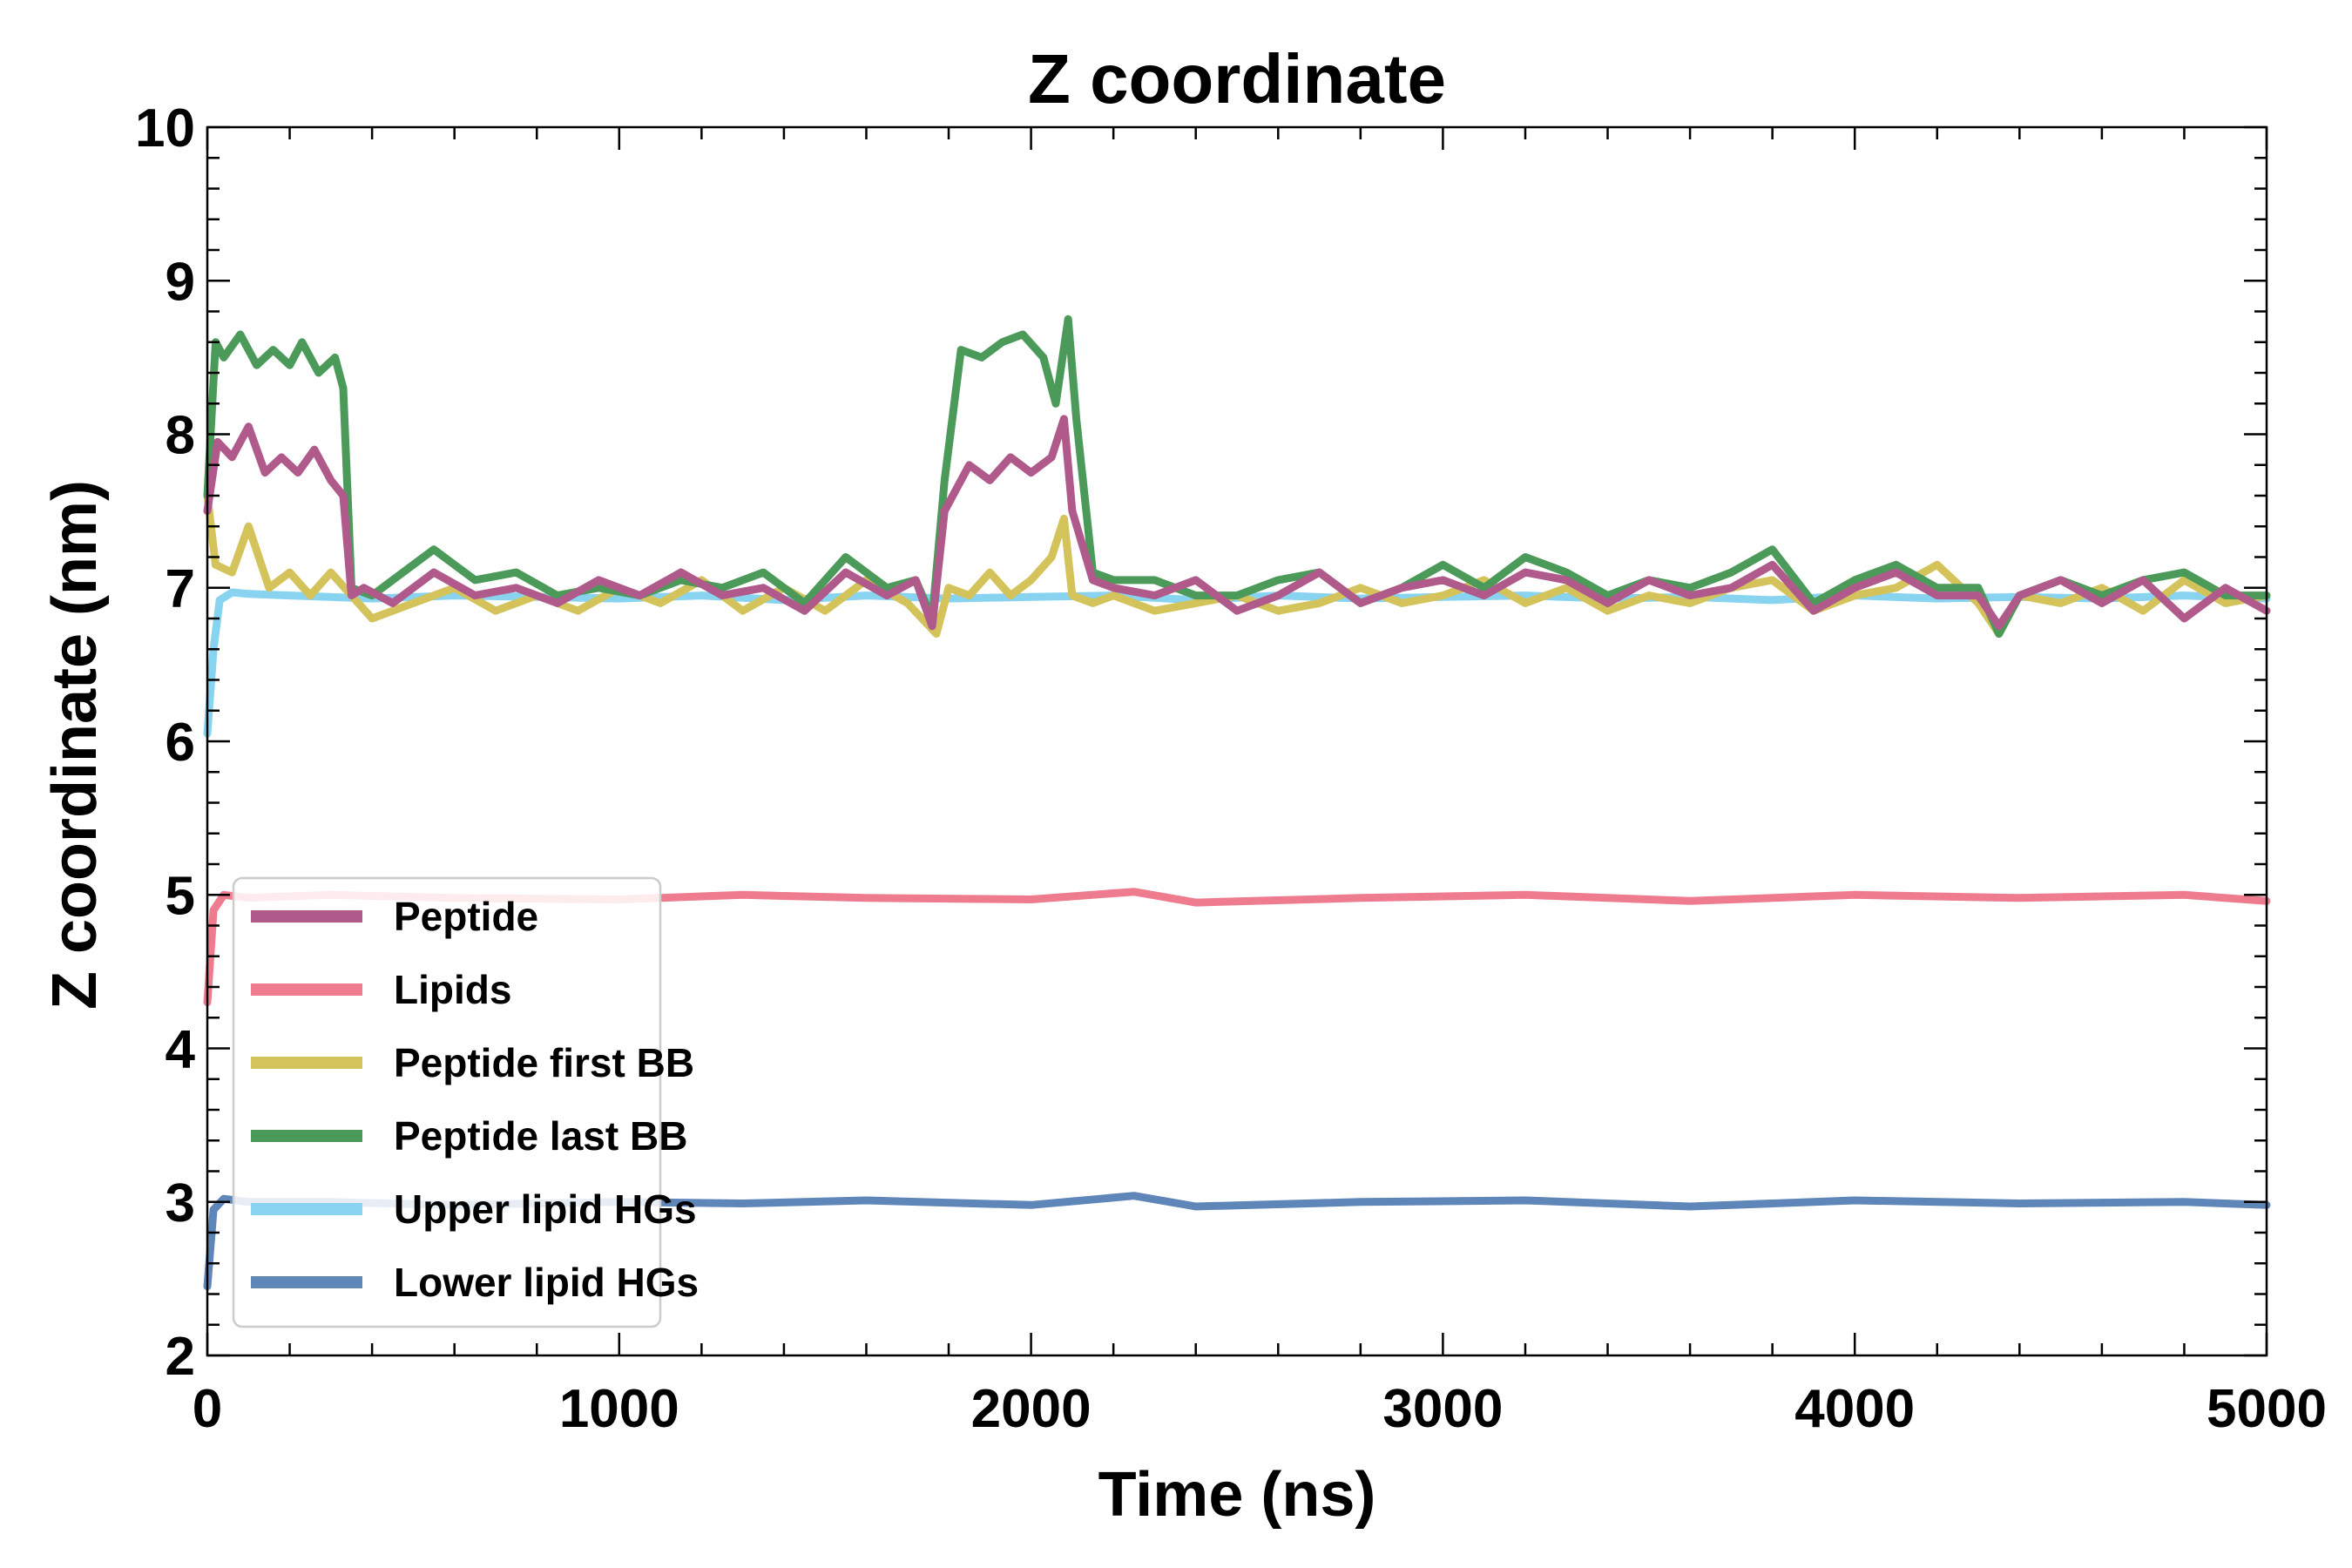 The height and width of the screenshot is (1568, 2352). What do you see at coordinates (1031, 1409) in the screenshot?
I see `x-tick-label: 2000` at bounding box center [1031, 1409].